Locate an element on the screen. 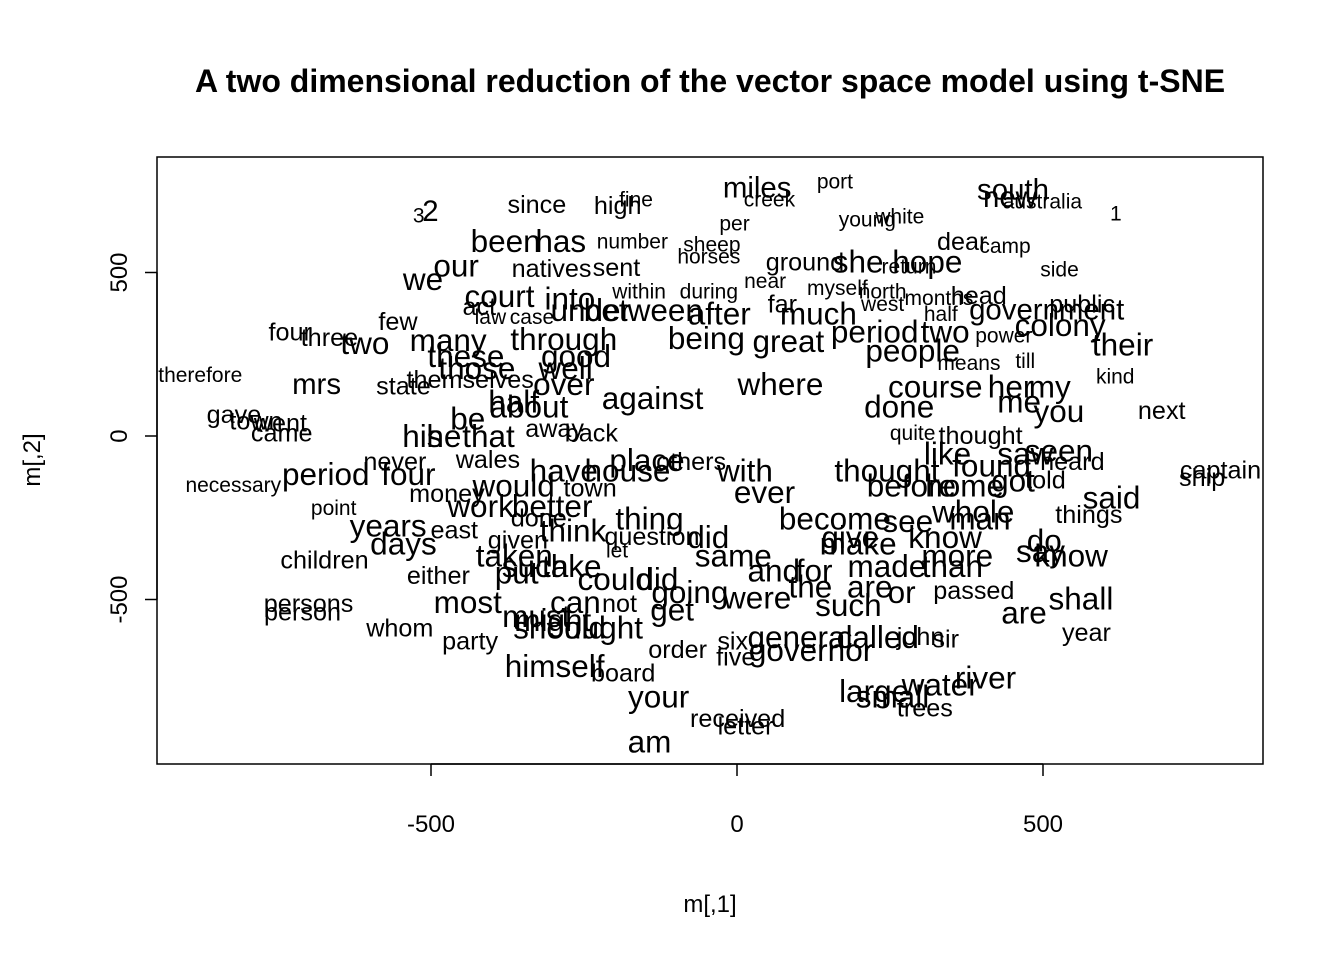  x-tick-label: 0 is located at coordinates (736, 824).